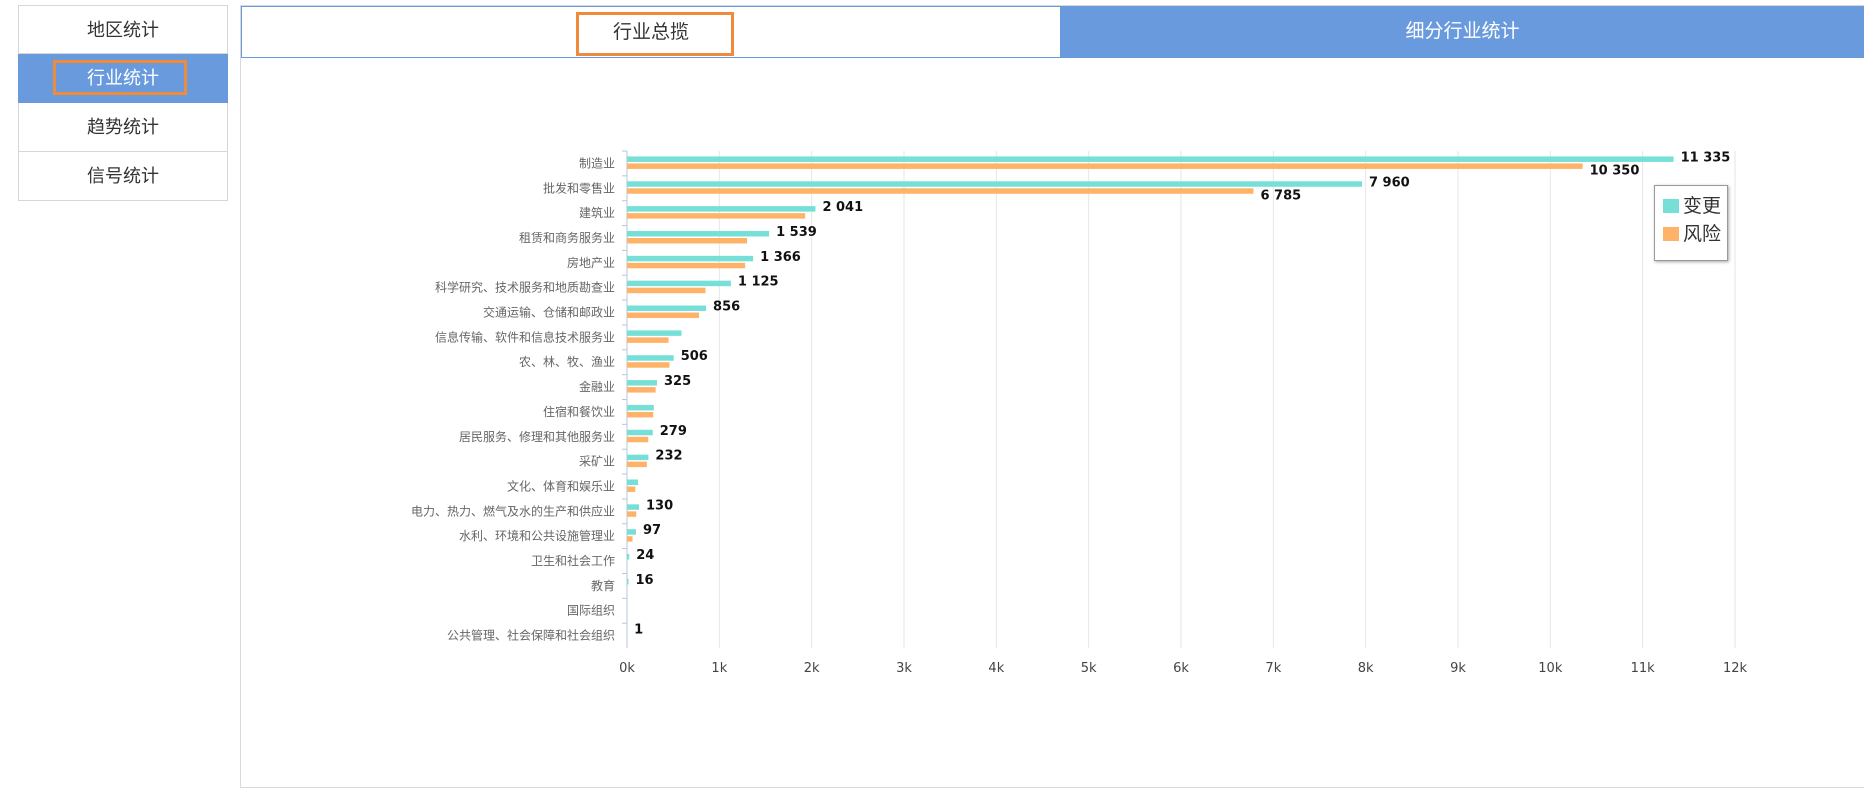  What do you see at coordinates (719, 668) in the screenshot?
I see `x-tick-label: 1k` at bounding box center [719, 668].